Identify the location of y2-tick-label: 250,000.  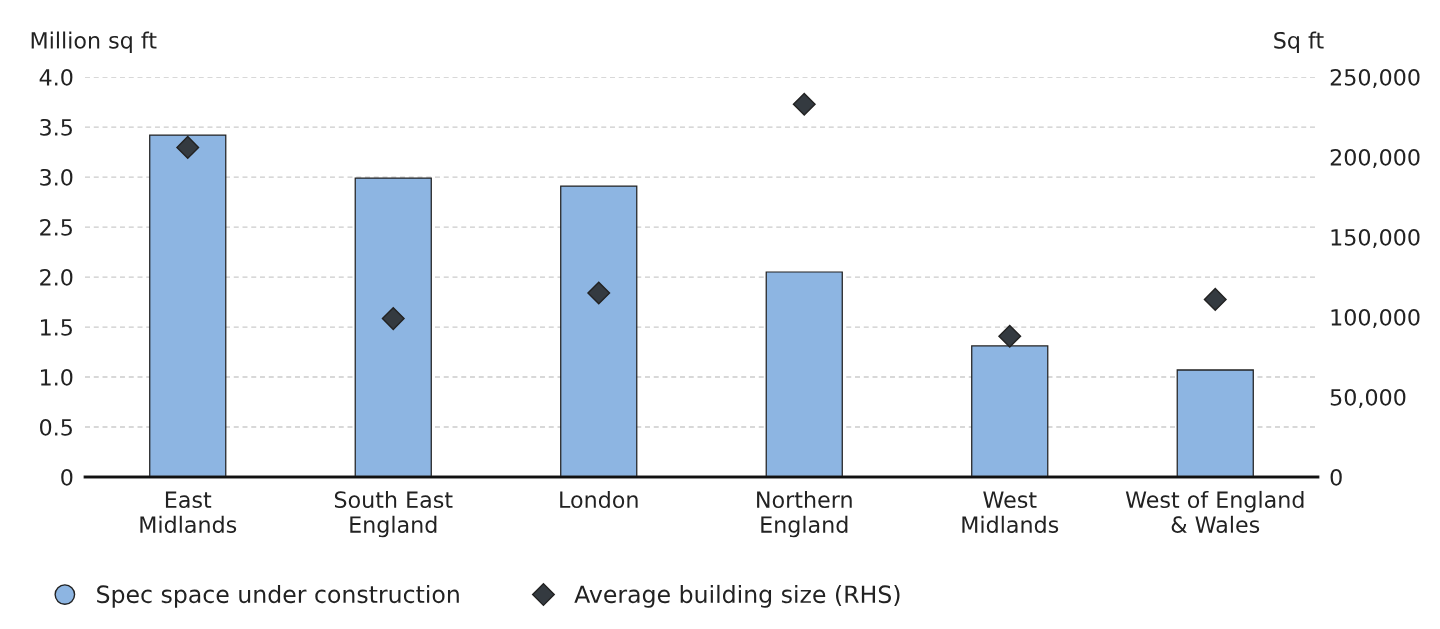
(1375, 78).